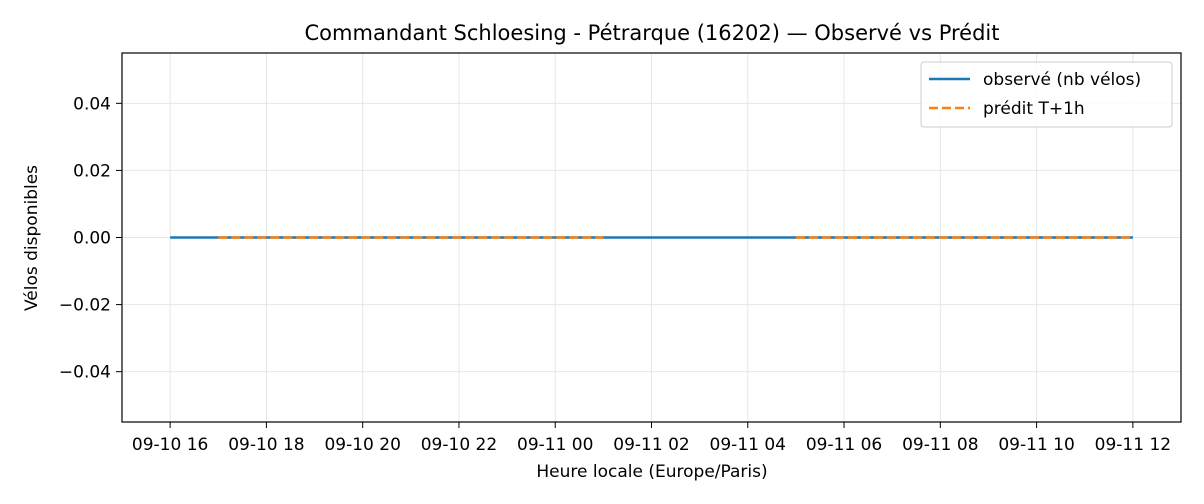  I want to click on legend-label-predit: prédit T+1h, so click(1034, 109).